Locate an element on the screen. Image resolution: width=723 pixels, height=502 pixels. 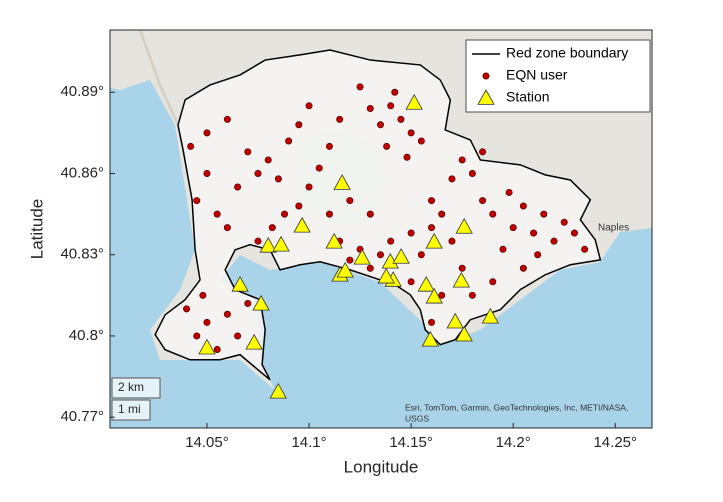
x-tick-label: 14.1° is located at coordinates (308, 442).